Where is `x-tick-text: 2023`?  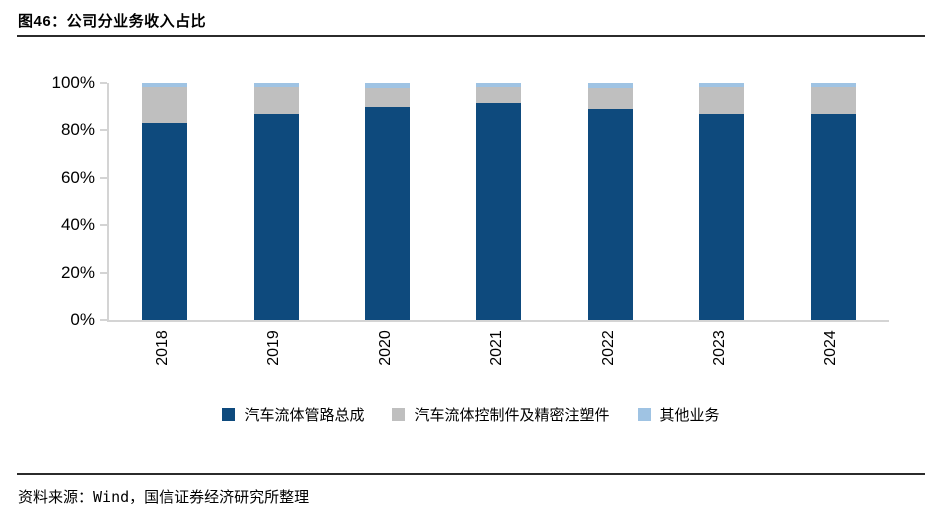 x-tick-text: 2023 is located at coordinates (719, 348).